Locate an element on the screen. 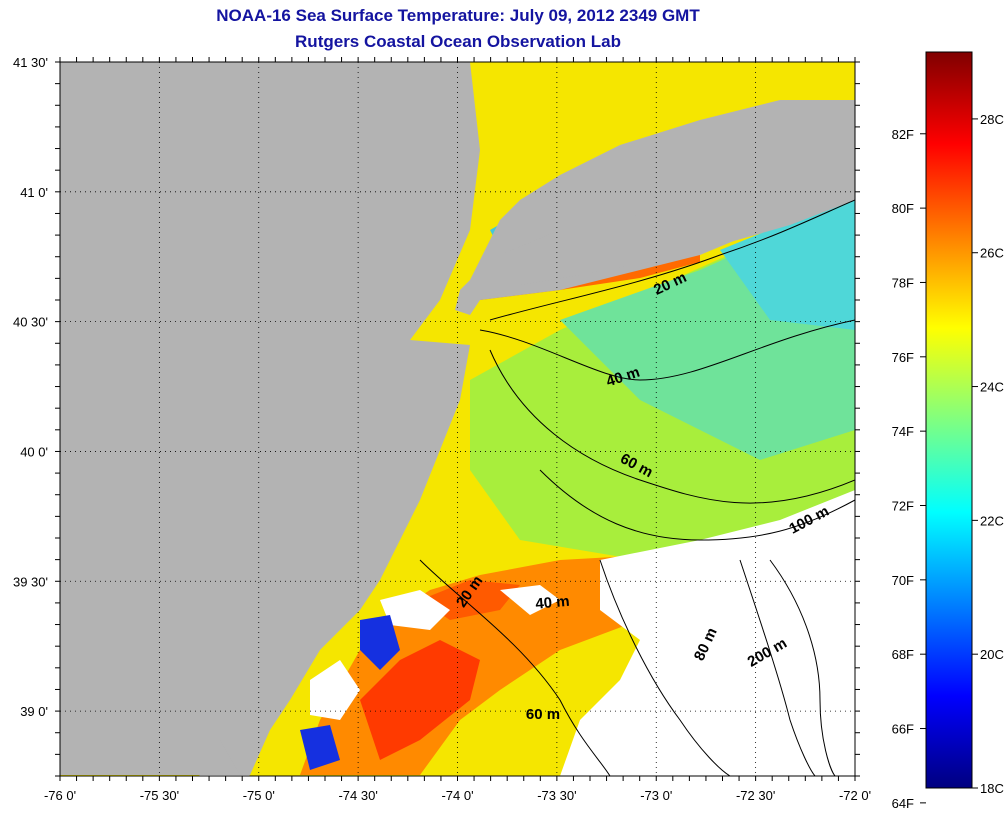  colorbar-f-label: 70F is located at coordinates (903, 580).